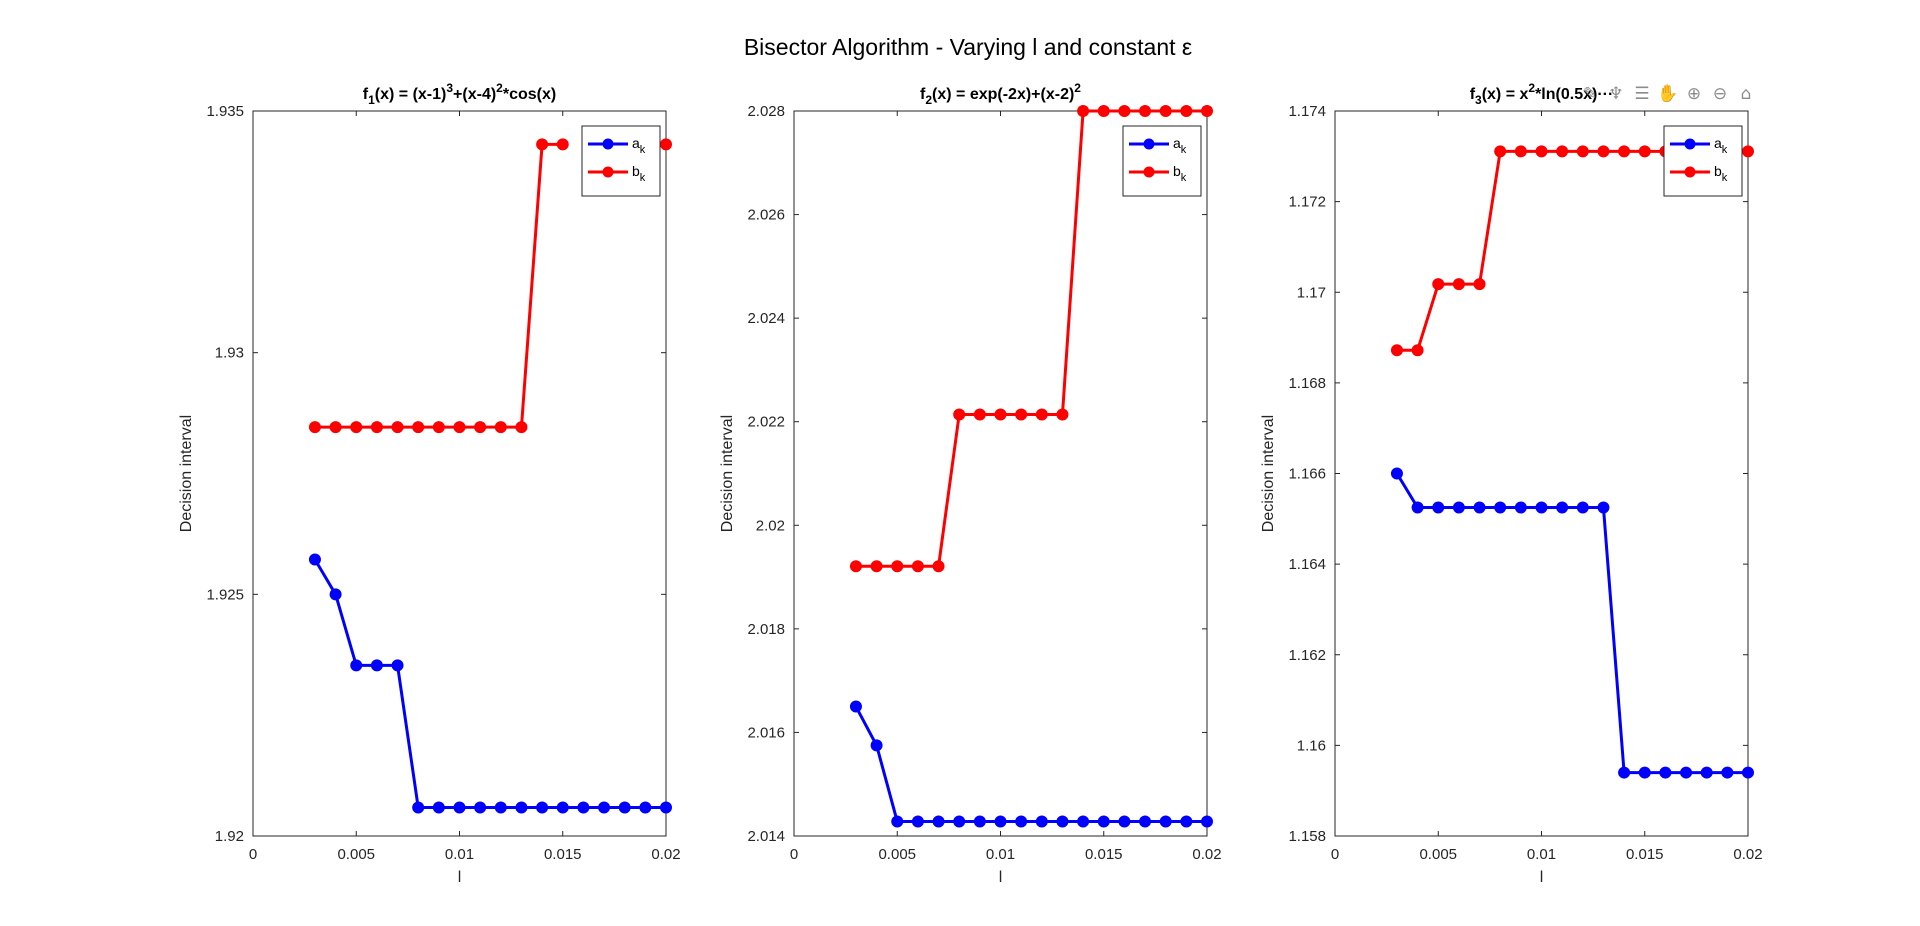 The height and width of the screenshot is (926, 1920). Describe the element at coordinates (766, 422) in the screenshot. I see `y-tick-label: 2.022` at that location.